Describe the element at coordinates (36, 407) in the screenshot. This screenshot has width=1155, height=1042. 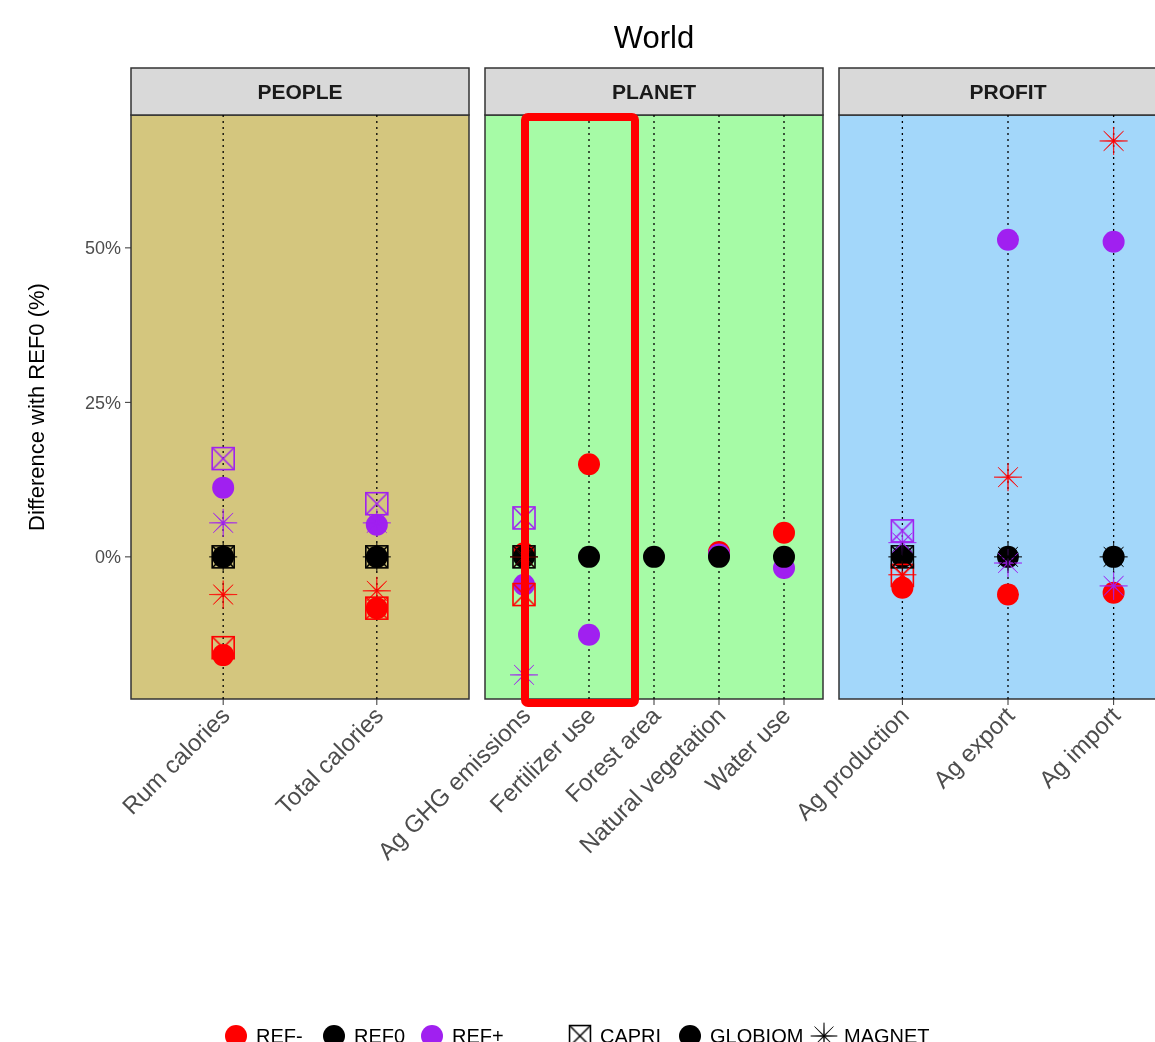
I see `y-axis-title: Difference with REF0 (%)` at that location.